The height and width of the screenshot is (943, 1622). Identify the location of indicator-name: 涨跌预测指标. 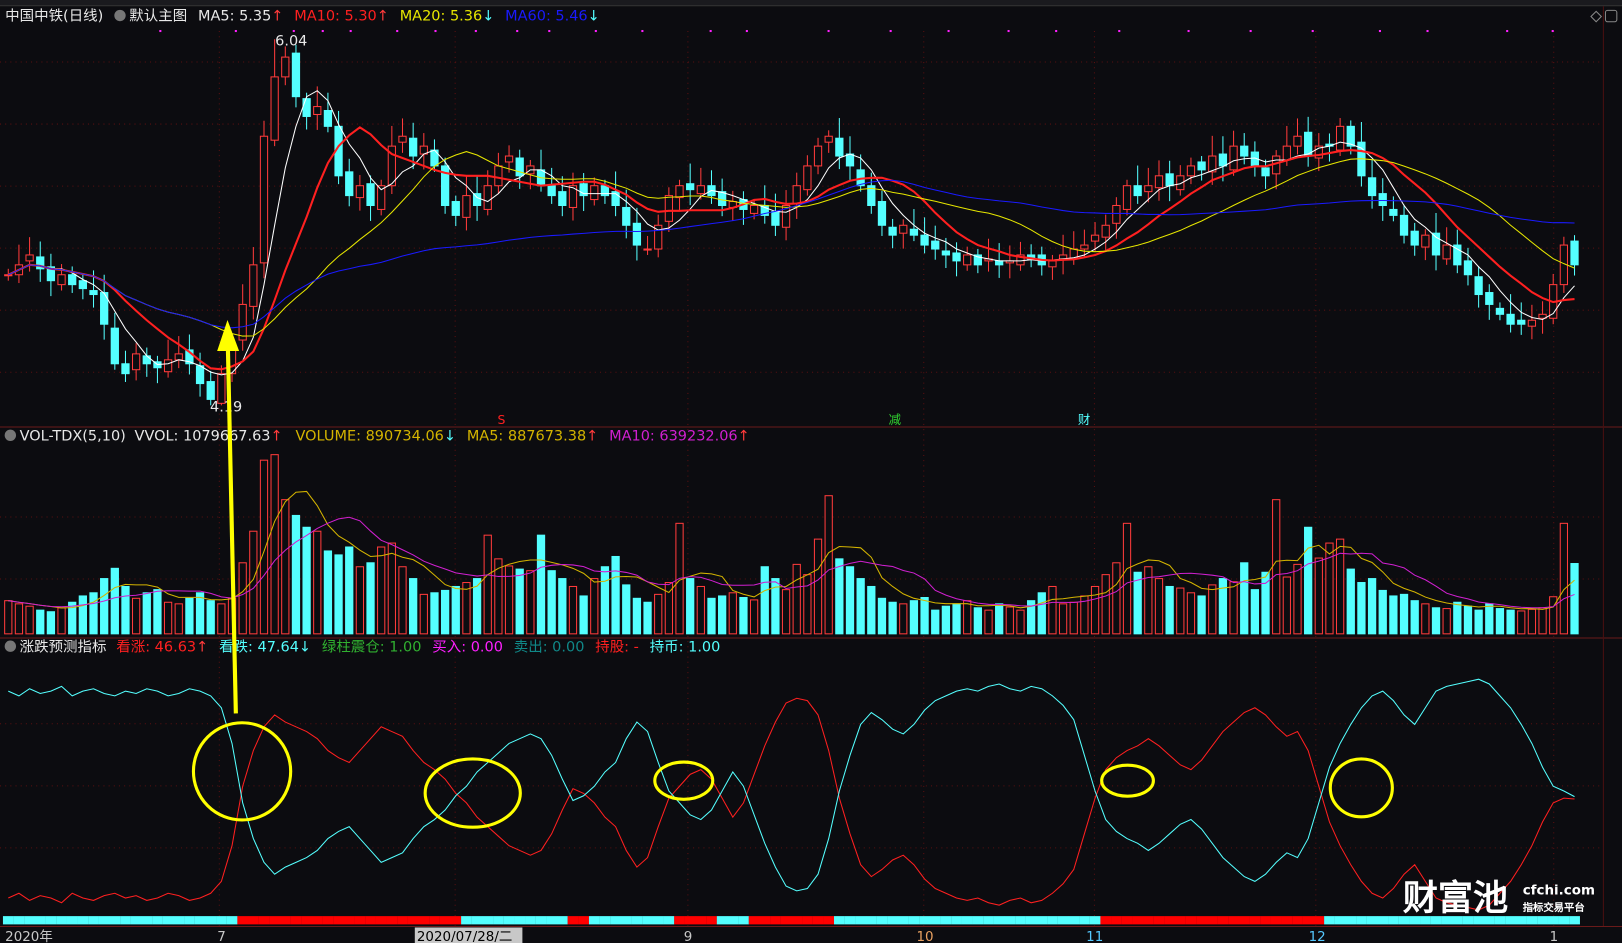
(63, 646).